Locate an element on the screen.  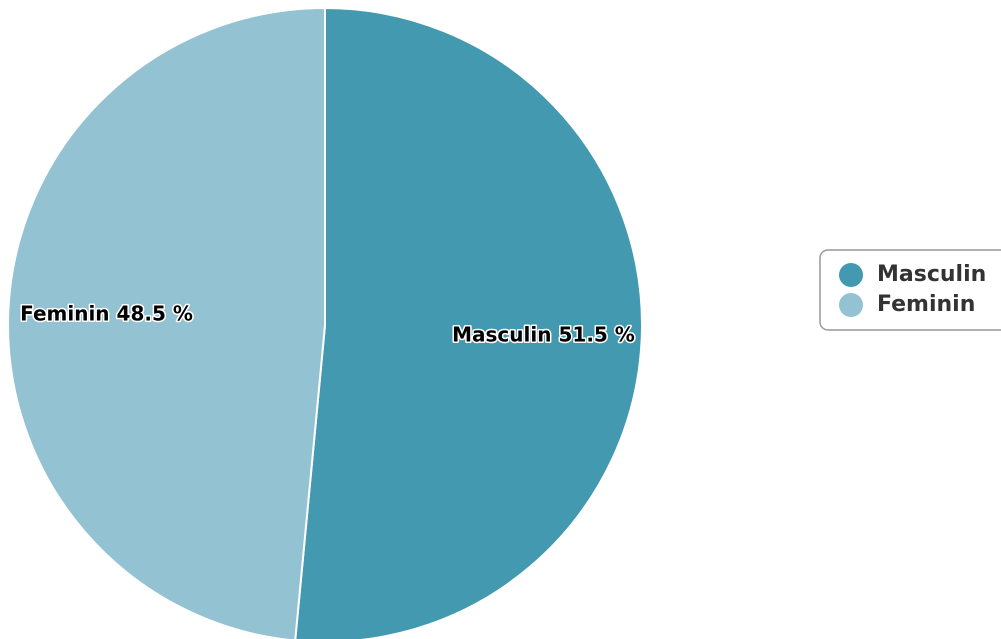
data-label: Masculin 51.5 % is located at coordinates (543, 334).